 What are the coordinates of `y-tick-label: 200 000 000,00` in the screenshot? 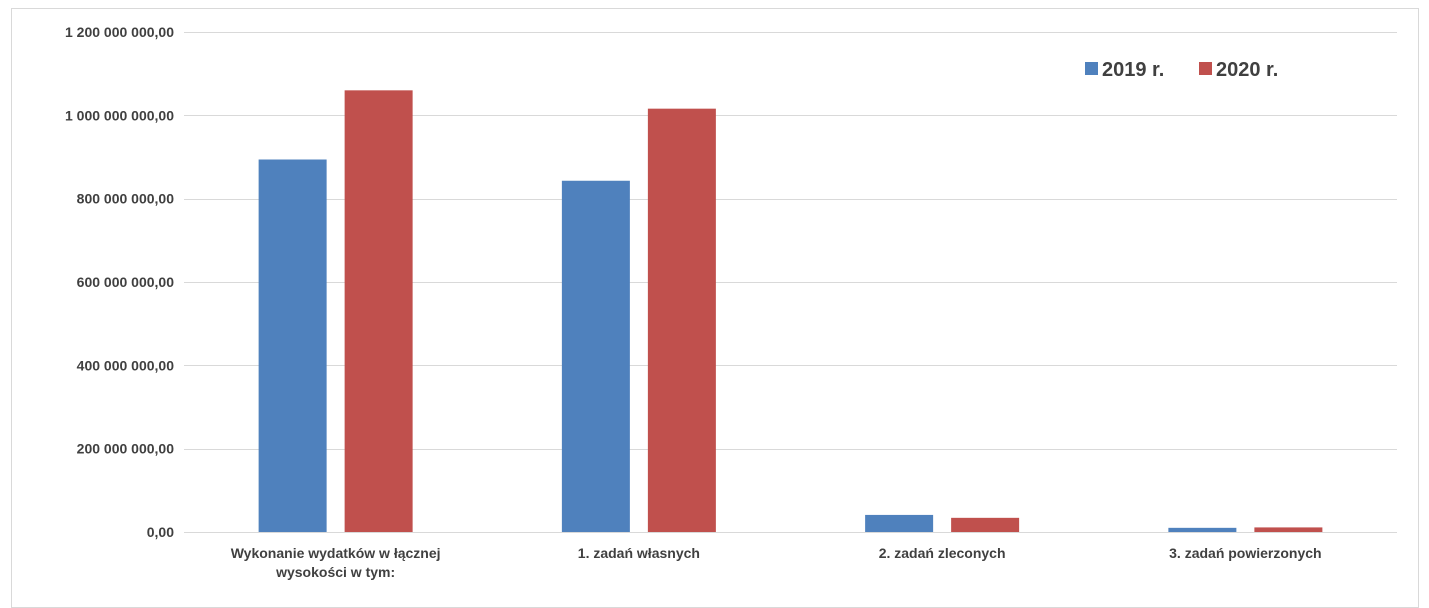 It's located at (126, 449).